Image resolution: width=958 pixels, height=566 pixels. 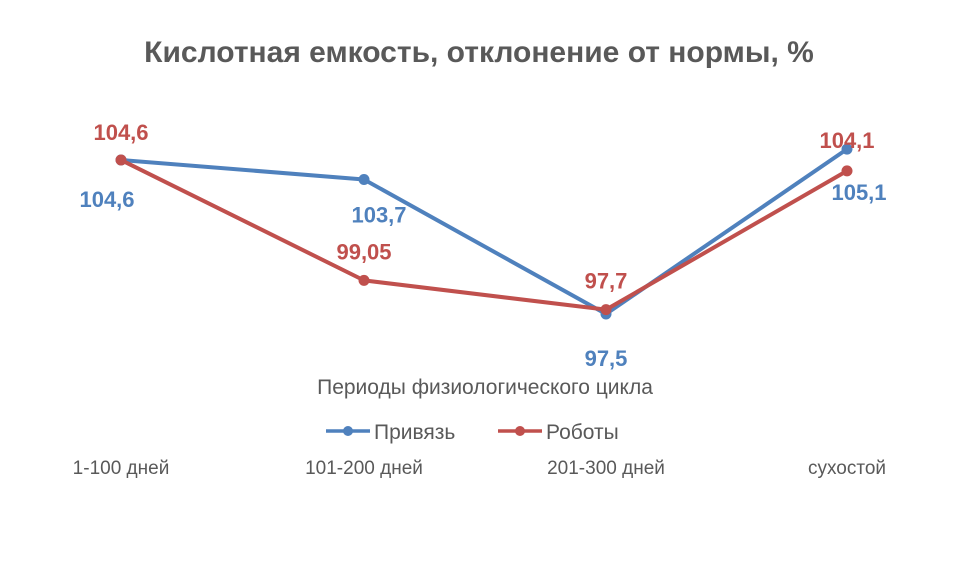 What do you see at coordinates (846, 140) in the screenshot?
I see `data-label-roboty: 104,1` at bounding box center [846, 140].